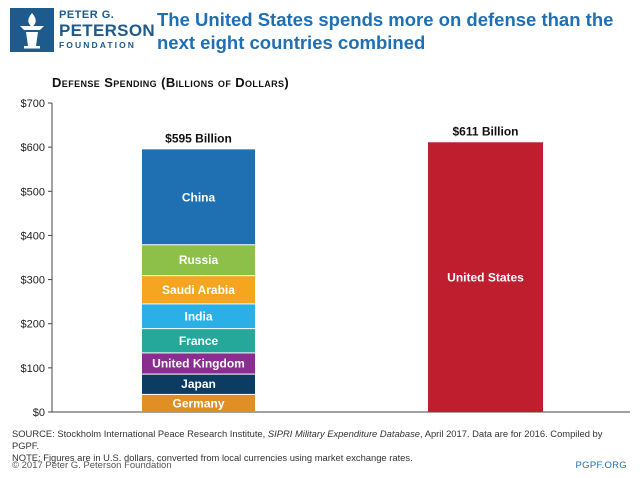 This screenshot has height=478, width=640. I want to click on segment-label: United States, so click(485, 278).